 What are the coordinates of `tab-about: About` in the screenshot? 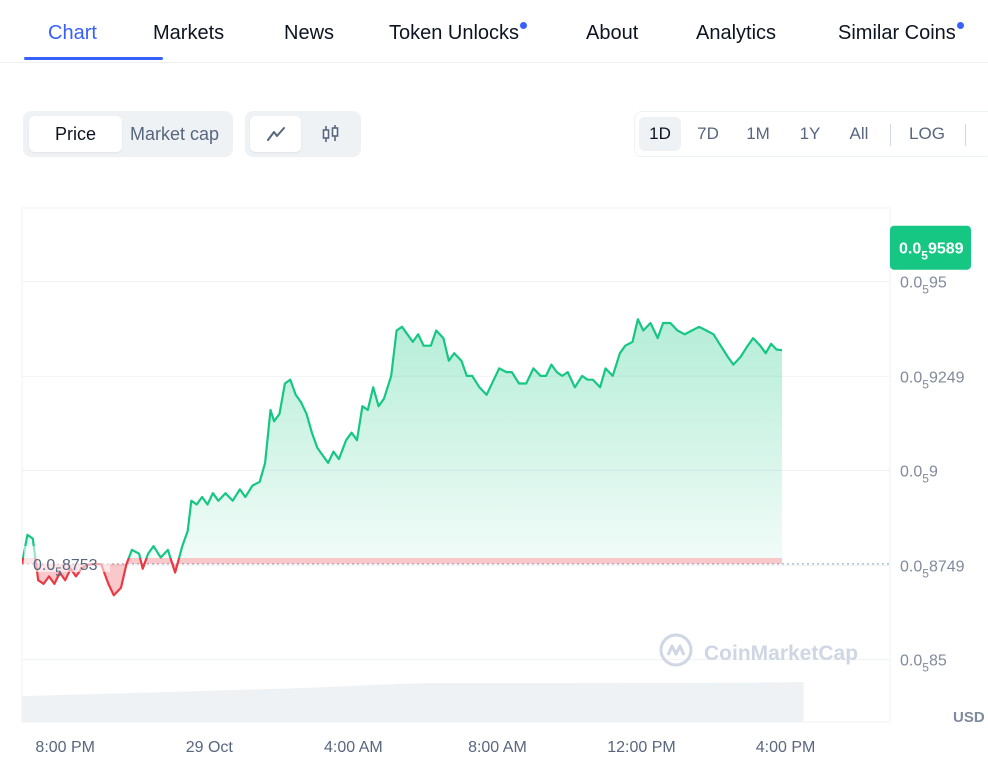 It's located at (612, 33).